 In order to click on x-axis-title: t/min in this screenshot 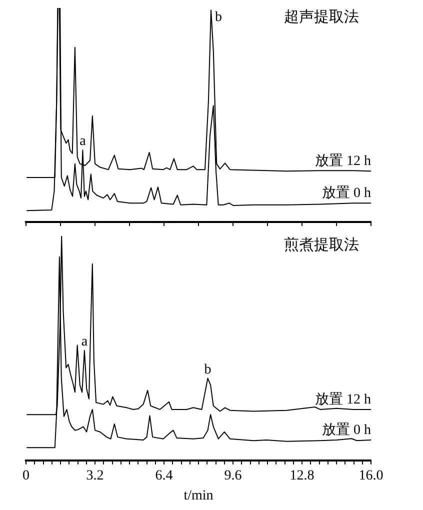, I will do `click(199, 496)`.